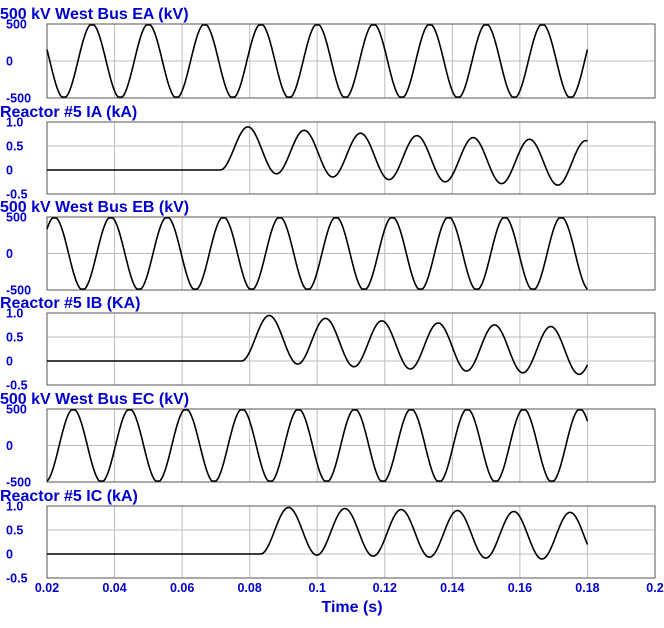  What do you see at coordinates (70, 303) in the screenshot?
I see `panel-title: Reactor #5 IB (KA)` at bounding box center [70, 303].